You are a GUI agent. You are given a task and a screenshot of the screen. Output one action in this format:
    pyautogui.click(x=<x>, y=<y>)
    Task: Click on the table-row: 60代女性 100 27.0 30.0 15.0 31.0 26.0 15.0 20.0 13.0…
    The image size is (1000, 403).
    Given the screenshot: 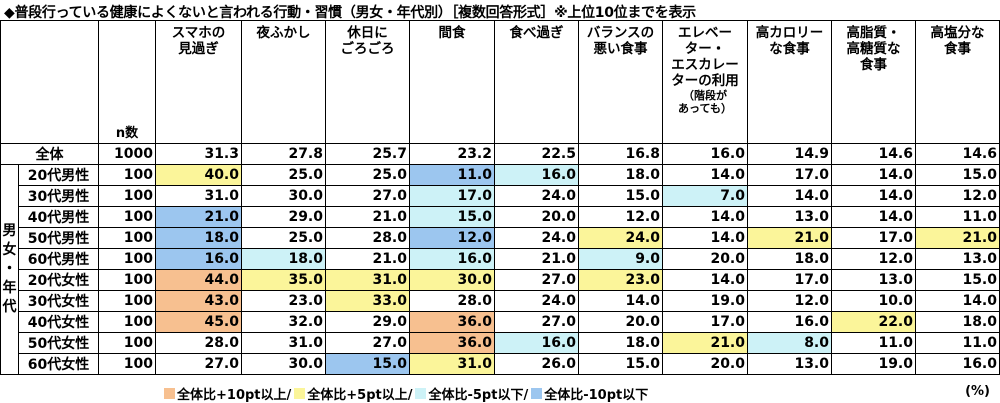 What is the action you would take?
    pyautogui.click(x=500, y=364)
    